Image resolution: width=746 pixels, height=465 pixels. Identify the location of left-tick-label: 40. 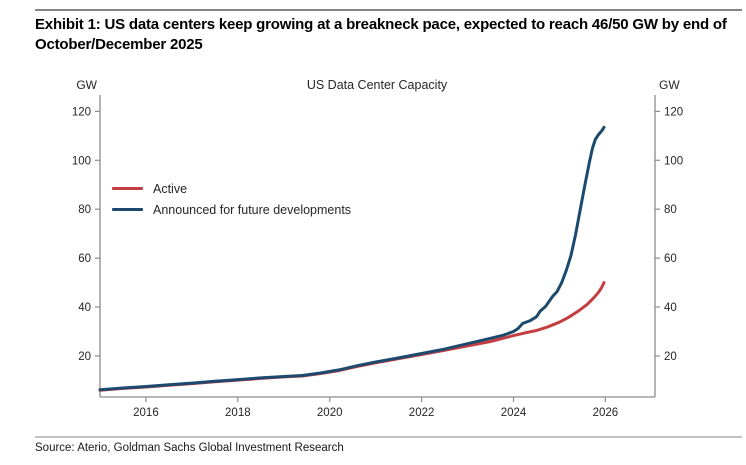
(84, 308).